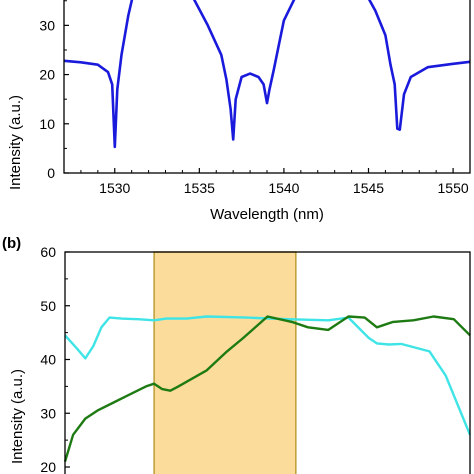  I want to click on shaded-region, so click(225, 362).